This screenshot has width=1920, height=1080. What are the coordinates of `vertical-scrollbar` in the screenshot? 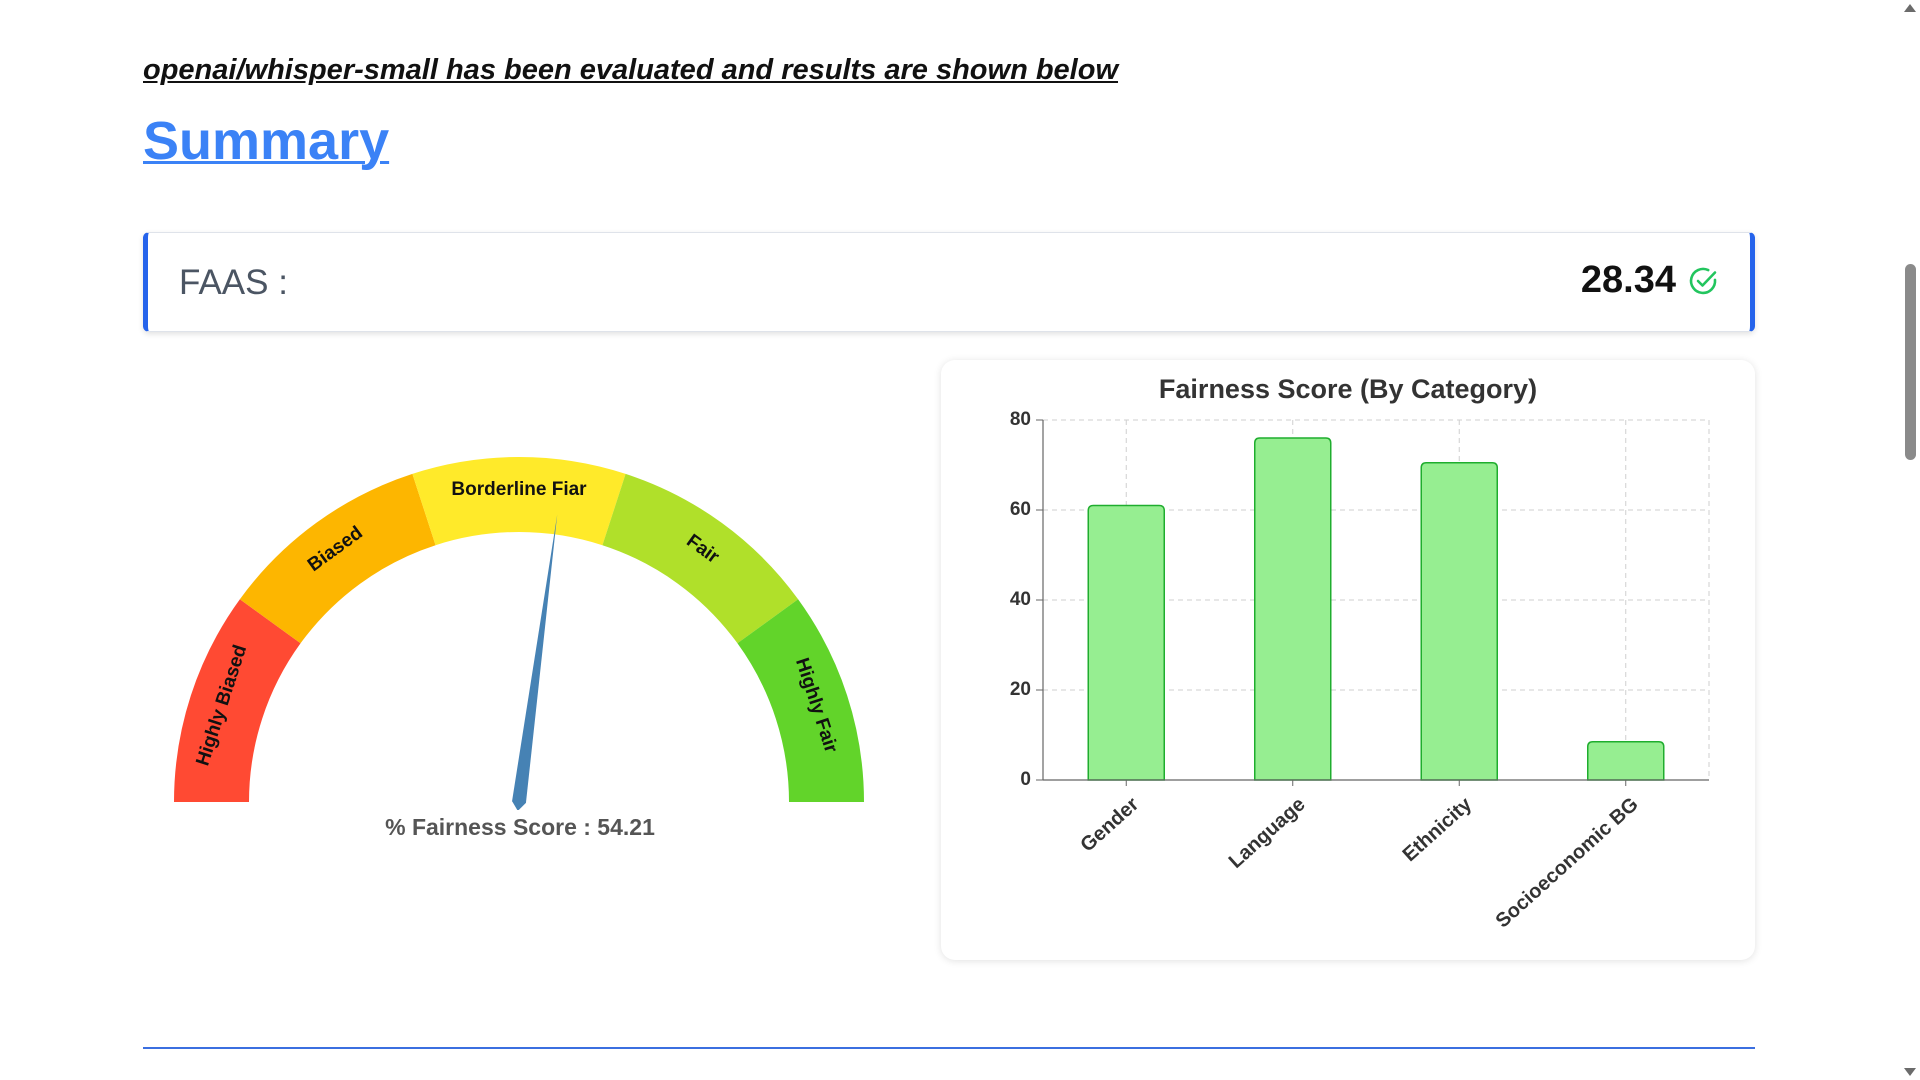 It's located at (1910, 540).